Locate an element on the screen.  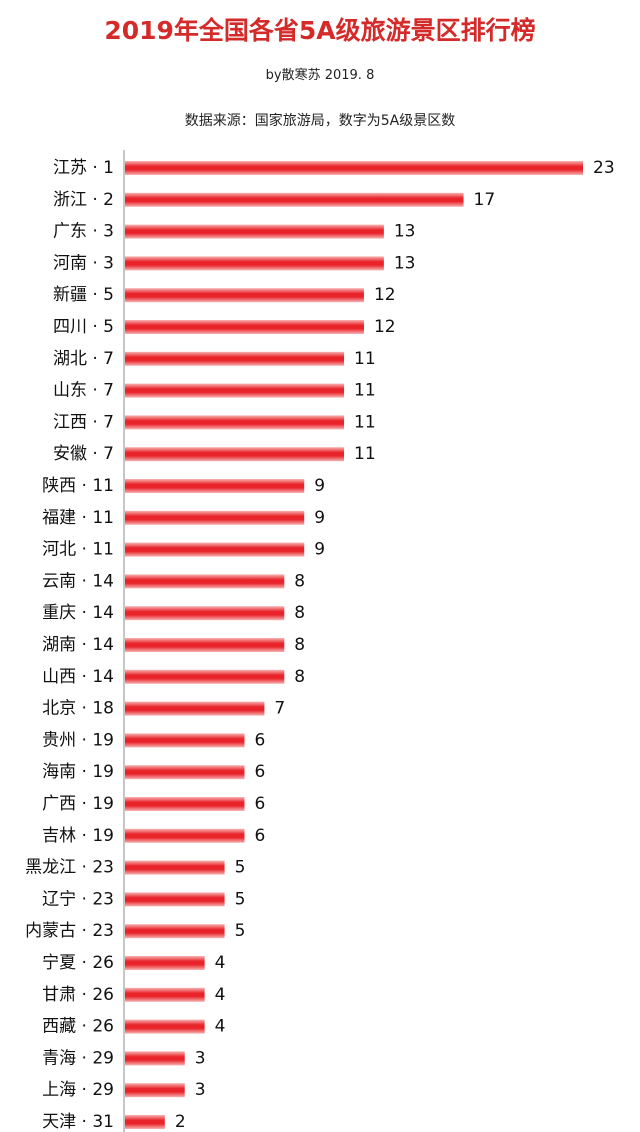
category-label: 青海 · 29 is located at coordinates (78, 1058).